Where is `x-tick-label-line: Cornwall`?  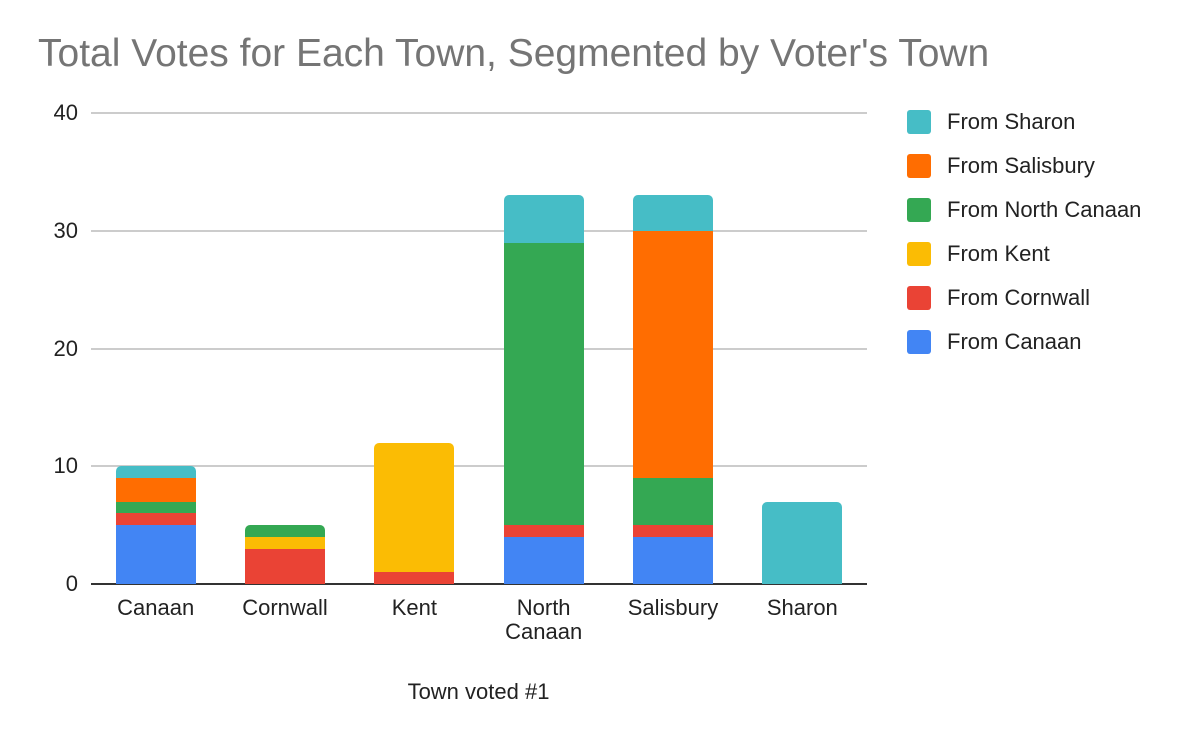 x-tick-label-line: Cornwall is located at coordinates (285, 607).